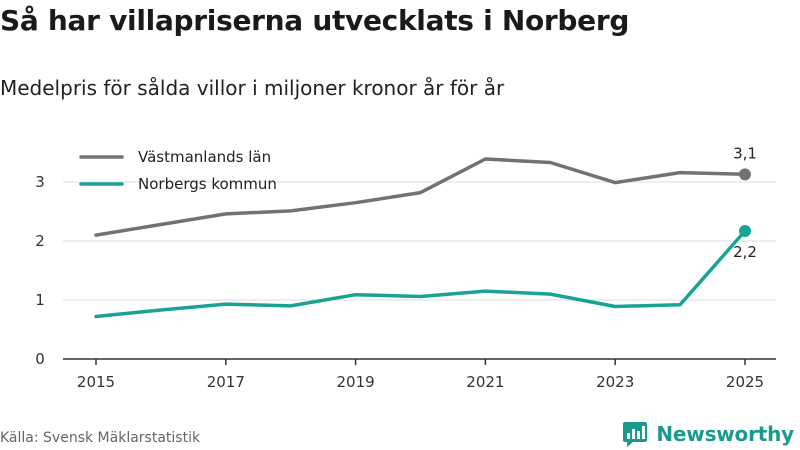 This screenshot has height=450, width=800. I want to click on y-tick-label: 1, so click(40, 300).